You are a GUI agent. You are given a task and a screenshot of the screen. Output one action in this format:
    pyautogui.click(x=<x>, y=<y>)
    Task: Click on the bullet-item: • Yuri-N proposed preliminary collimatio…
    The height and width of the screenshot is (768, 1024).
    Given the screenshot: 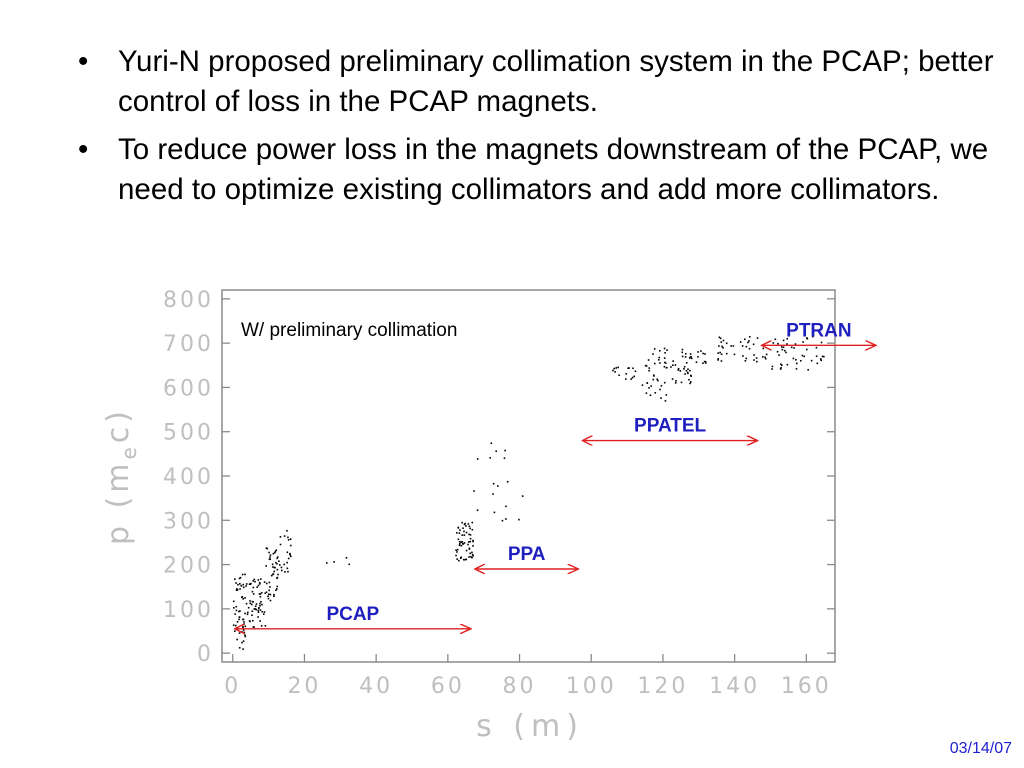 What is the action you would take?
    pyautogui.click(x=538, y=82)
    